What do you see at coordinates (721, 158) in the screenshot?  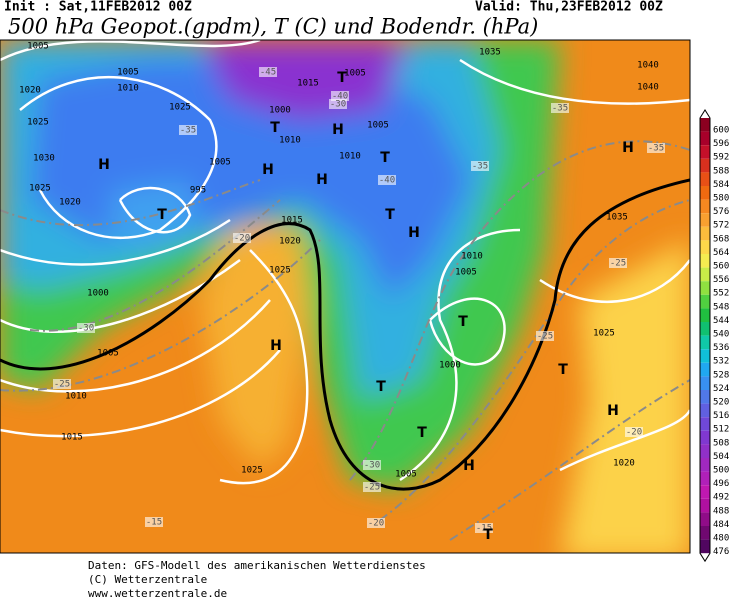 I see `colorbar-label: 592` at bounding box center [721, 158].